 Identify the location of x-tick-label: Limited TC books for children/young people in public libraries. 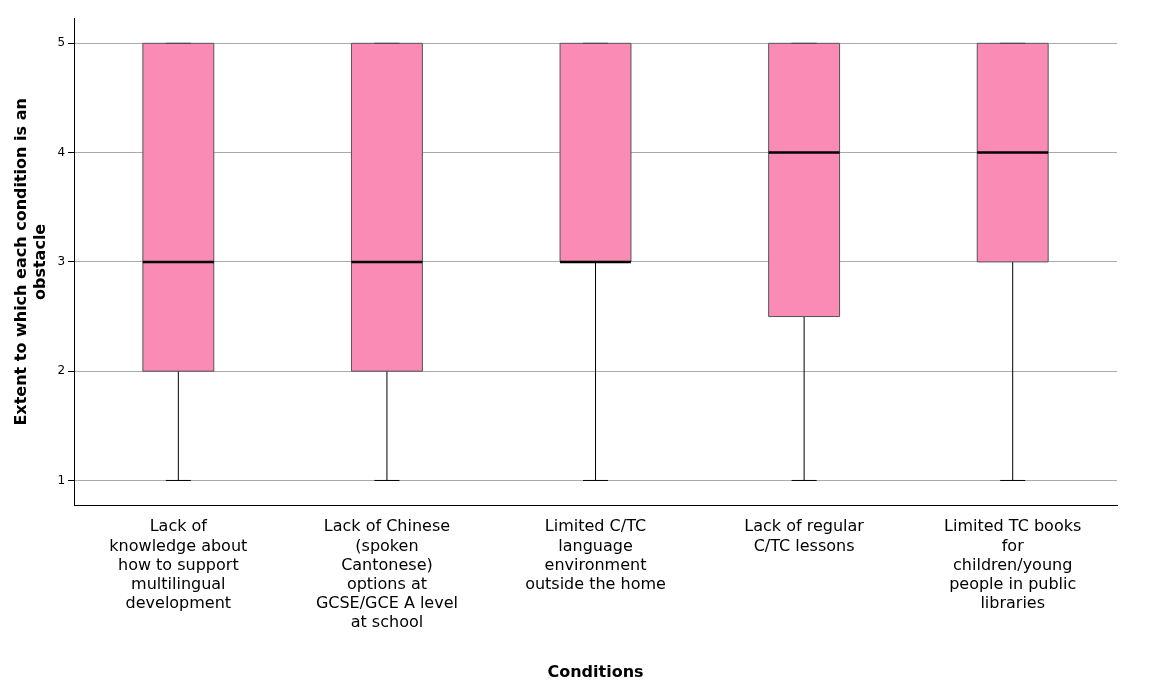
(1013, 564).